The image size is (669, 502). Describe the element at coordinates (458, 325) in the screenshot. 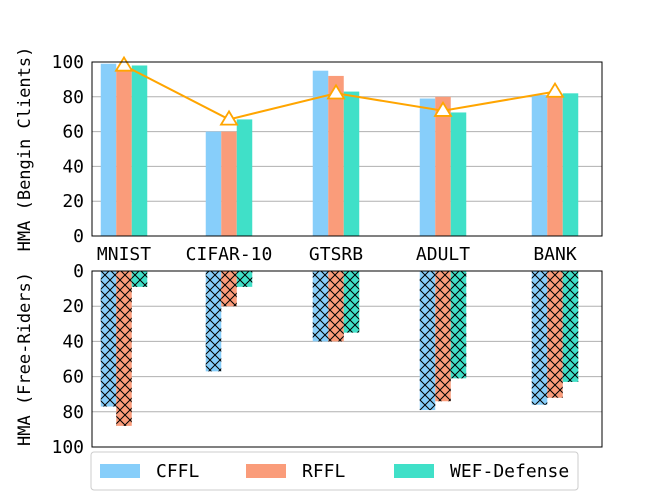

I see `bottom-bar-wef-defense-adult-hatch` at that location.